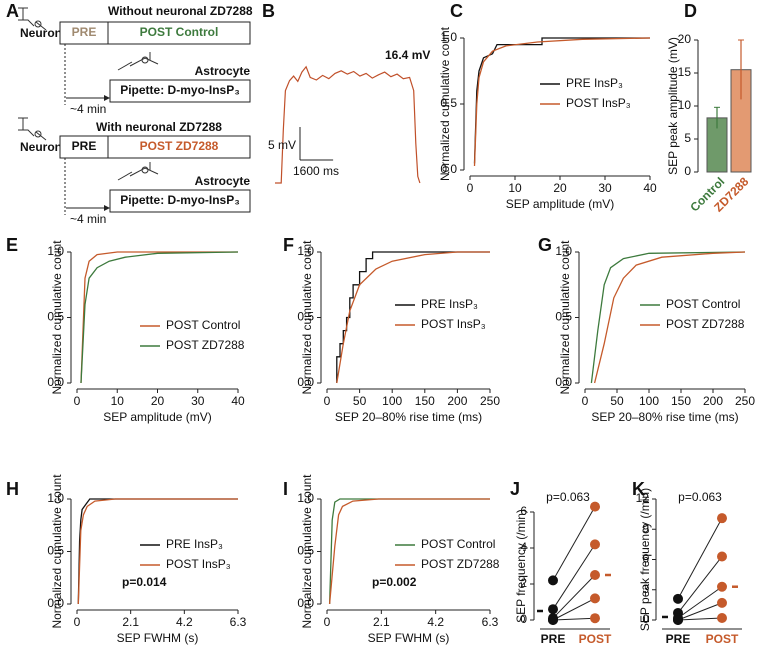  I want to click on scale-label: 5 mV, so click(282, 145).